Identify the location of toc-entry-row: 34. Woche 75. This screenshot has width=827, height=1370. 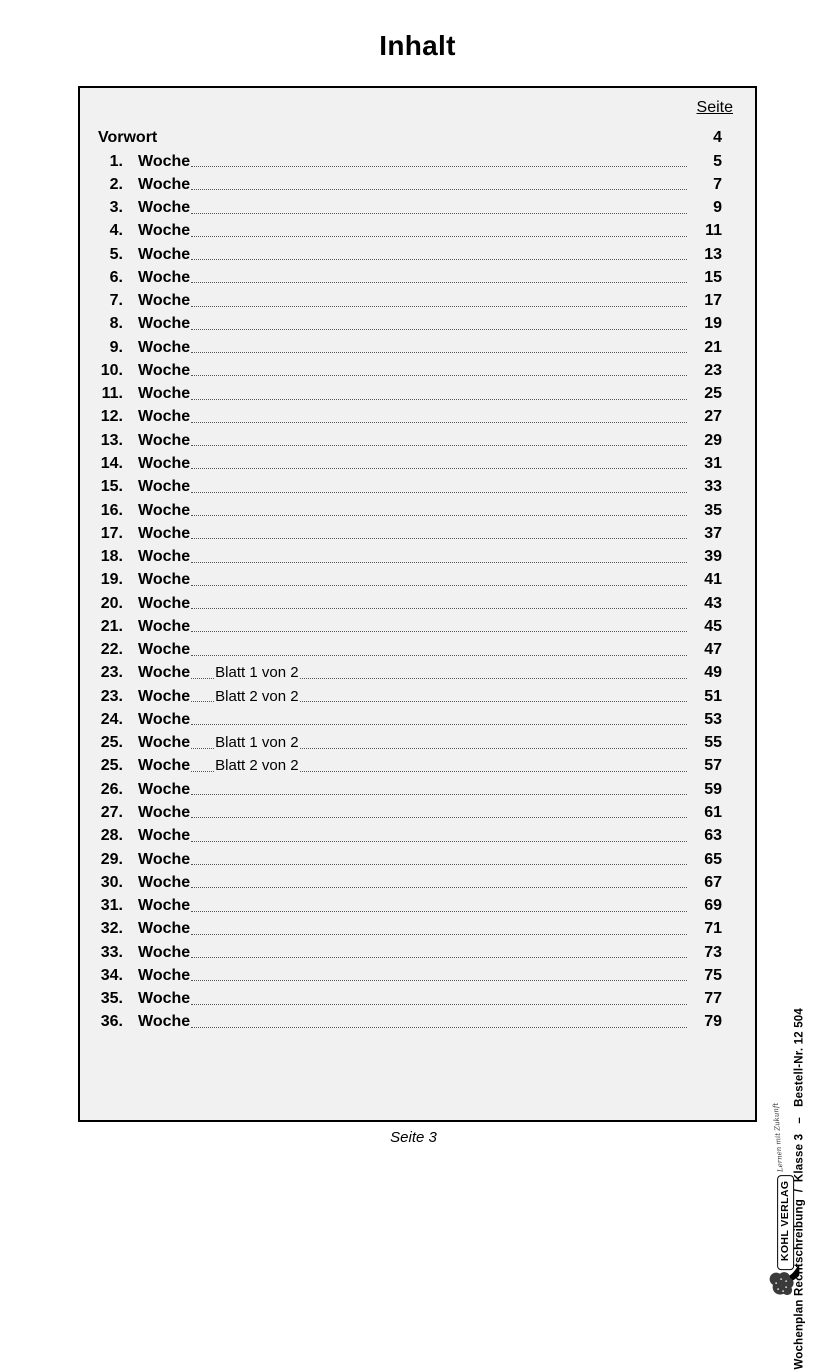
(410, 973).